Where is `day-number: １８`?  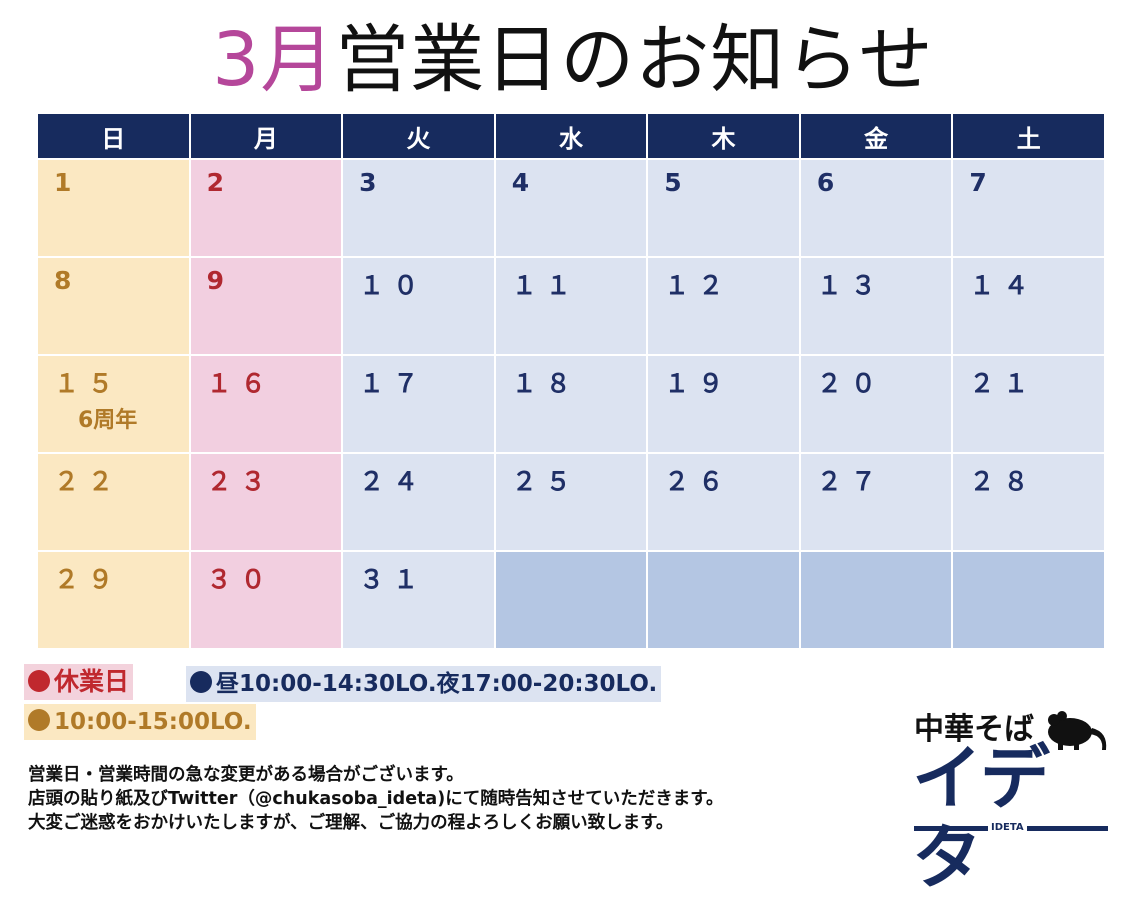
day-number: １８ is located at coordinates (545, 383).